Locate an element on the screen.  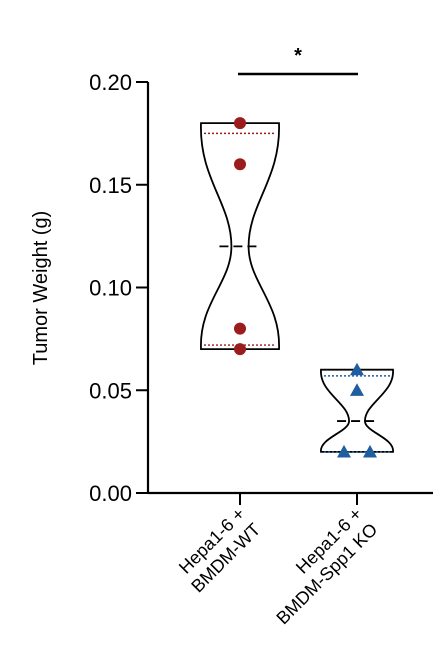
y-tick-label: 0.05 is located at coordinates (110, 390).